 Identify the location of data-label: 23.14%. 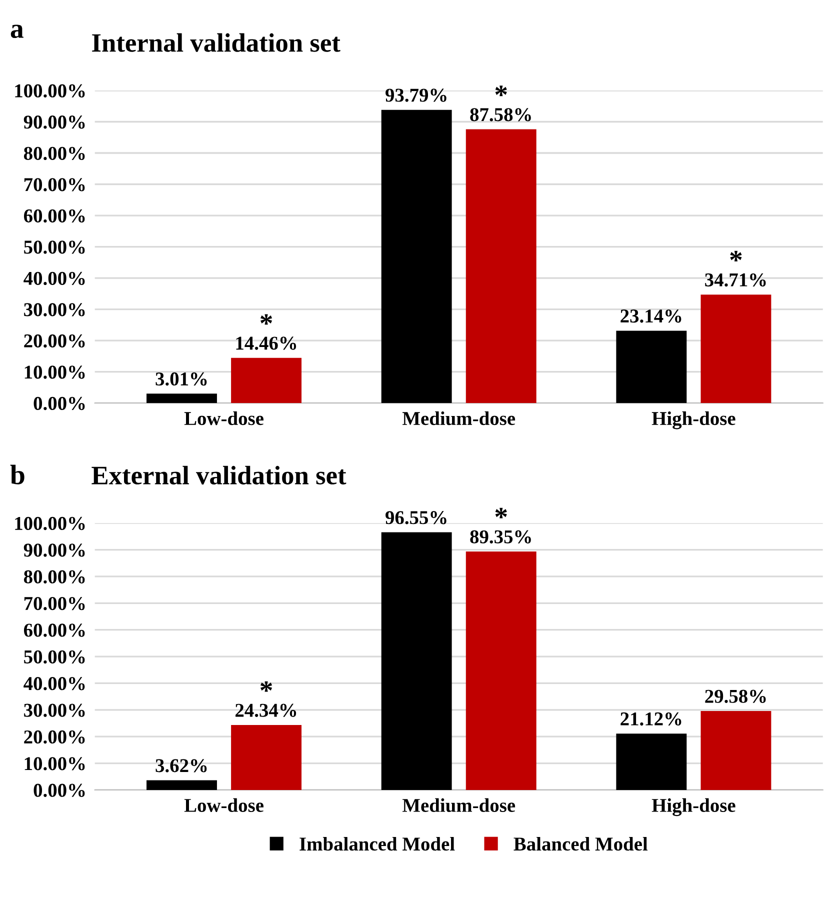
(651, 316).